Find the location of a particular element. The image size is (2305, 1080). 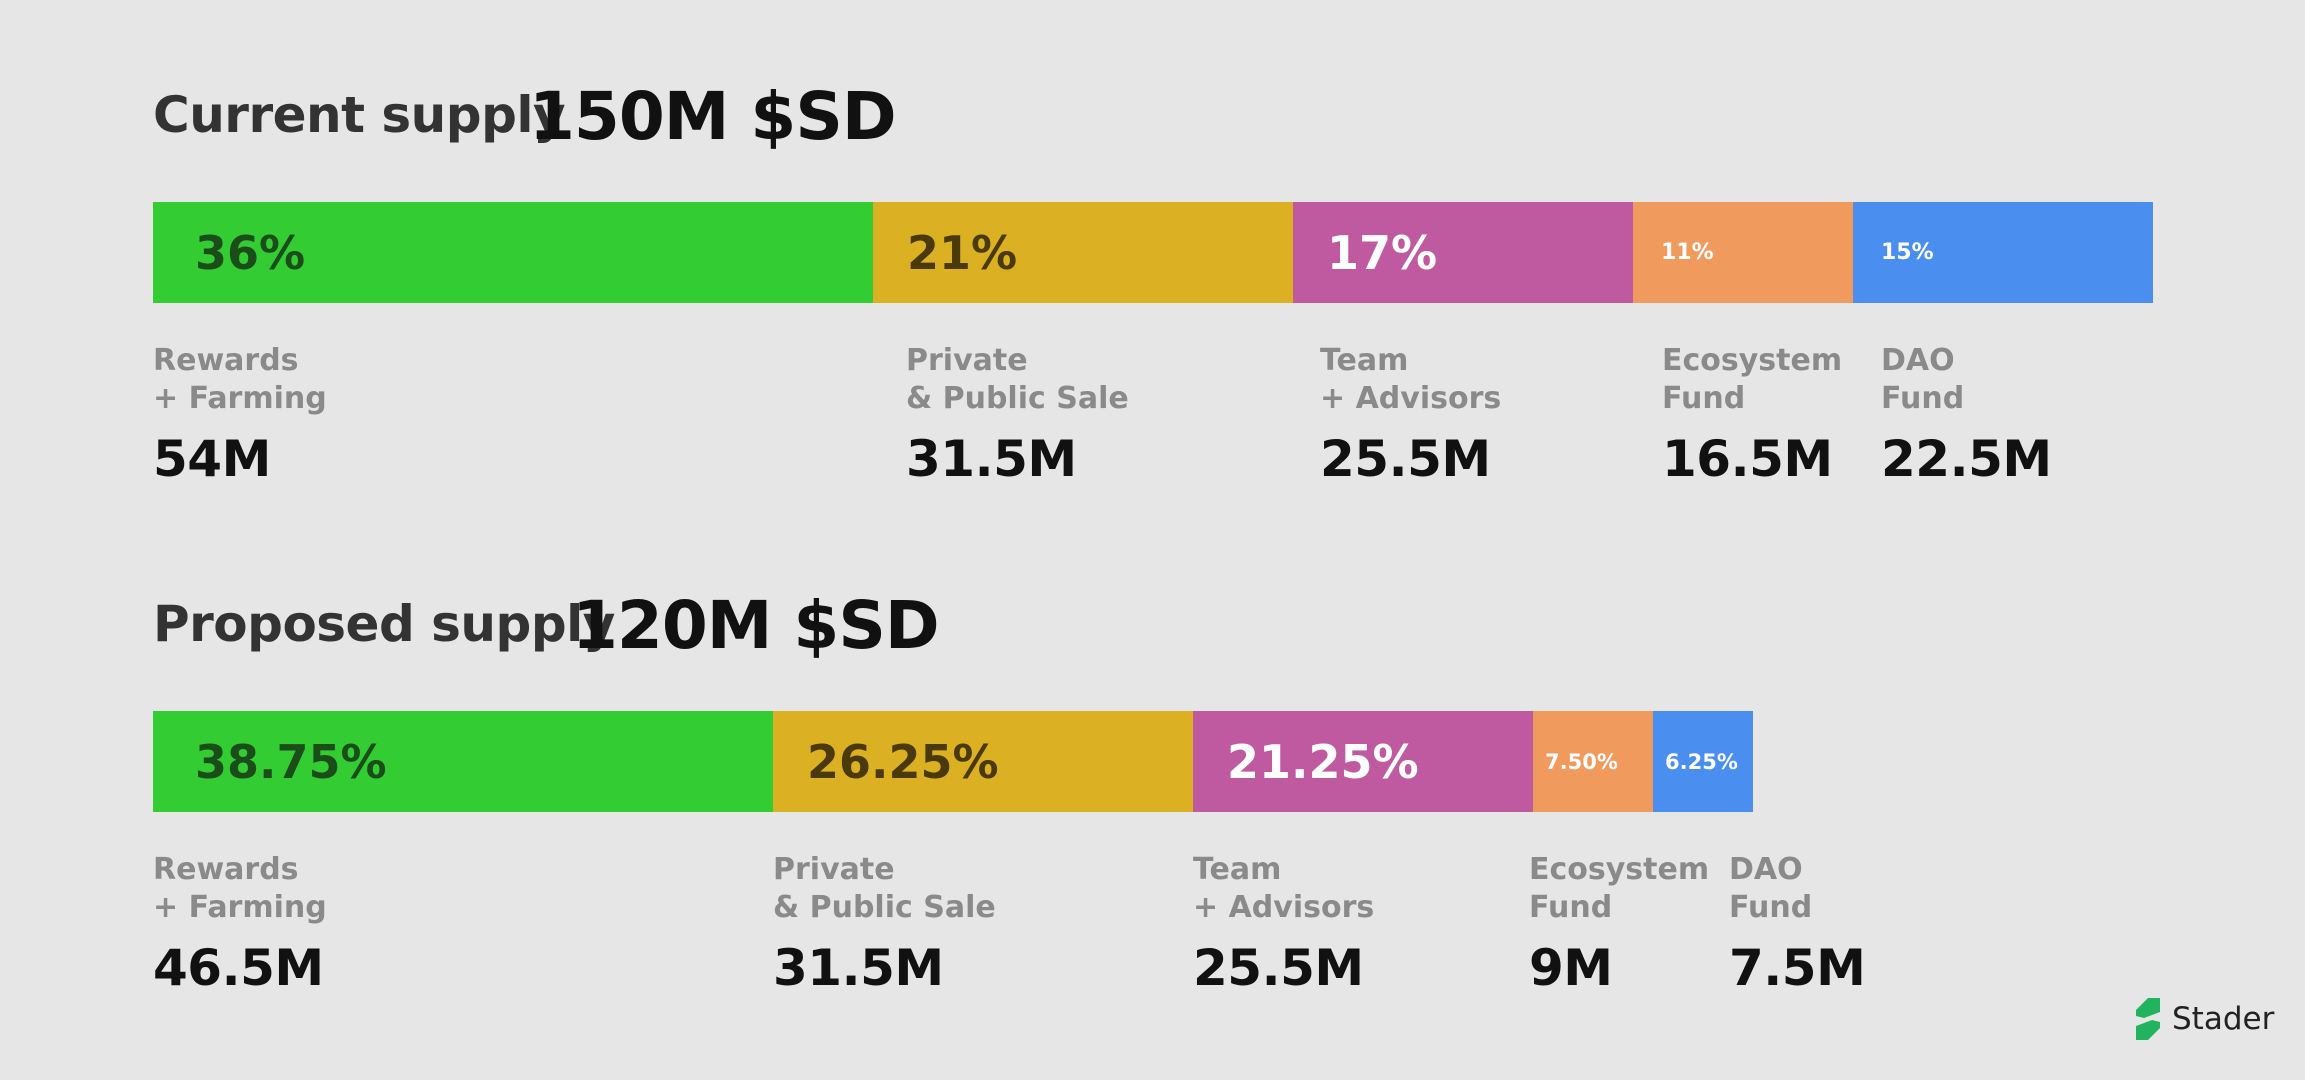

current-percent-rewards: 36% is located at coordinates (250, 252).